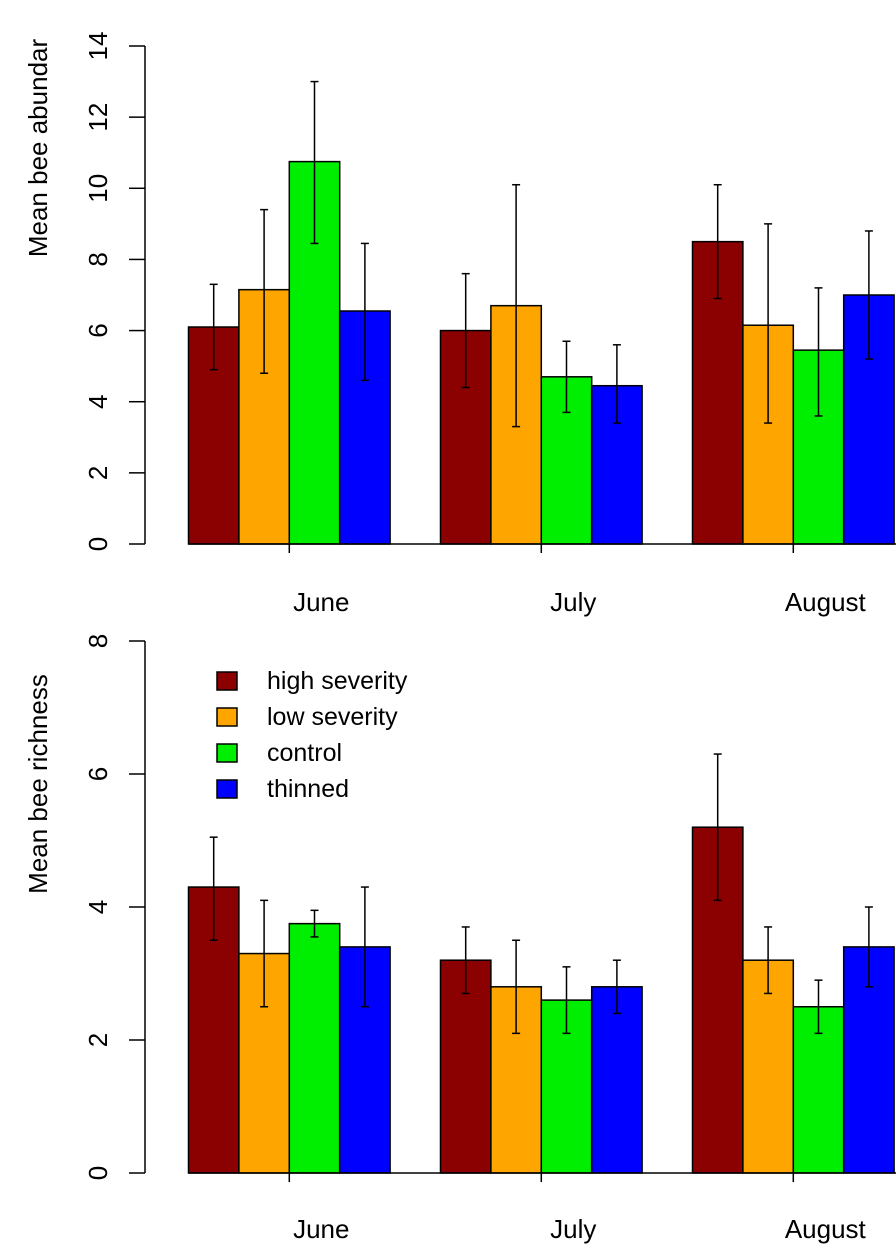 The height and width of the screenshot is (1256, 896). I want to click on y-tick-label: 10, so click(98, 188).